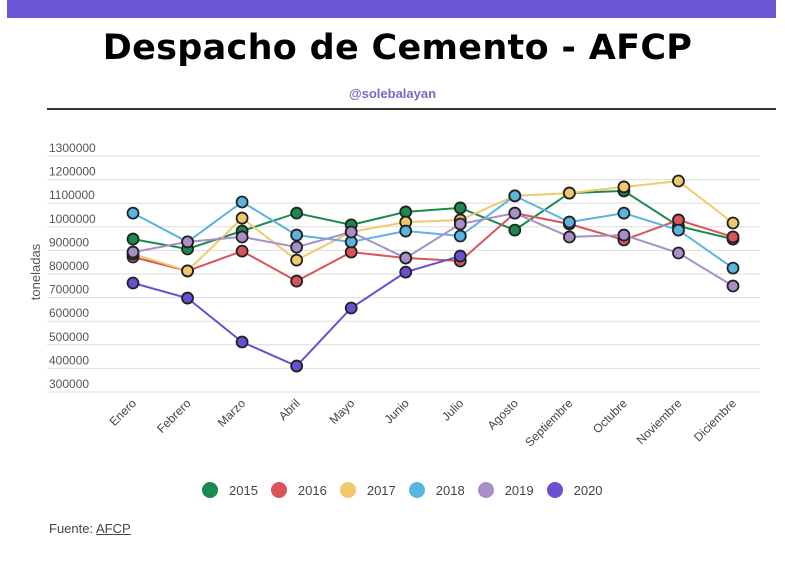 The image size is (785, 565). Describe the element at coordinates (69, 290) in the screenshot. I see `y-tick-label: 700000` at that location.